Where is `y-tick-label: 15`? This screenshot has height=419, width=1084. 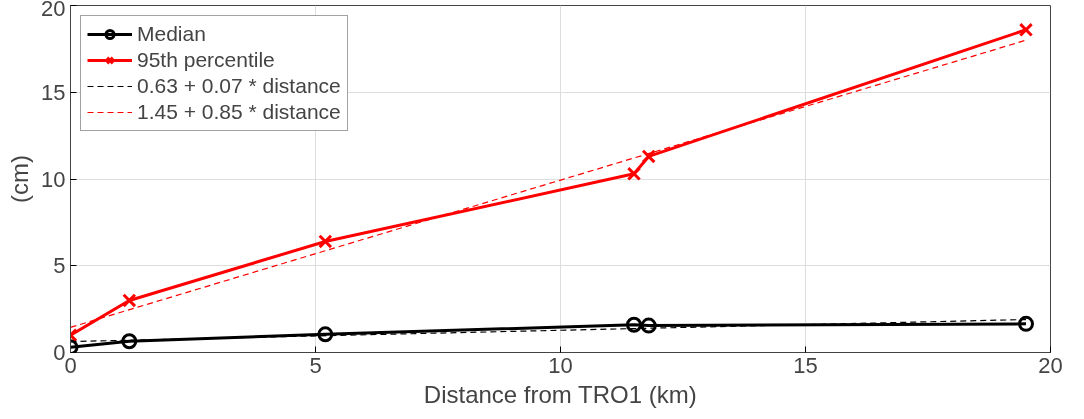
y-tick-label: 15 is located at coordinates (53, 92).